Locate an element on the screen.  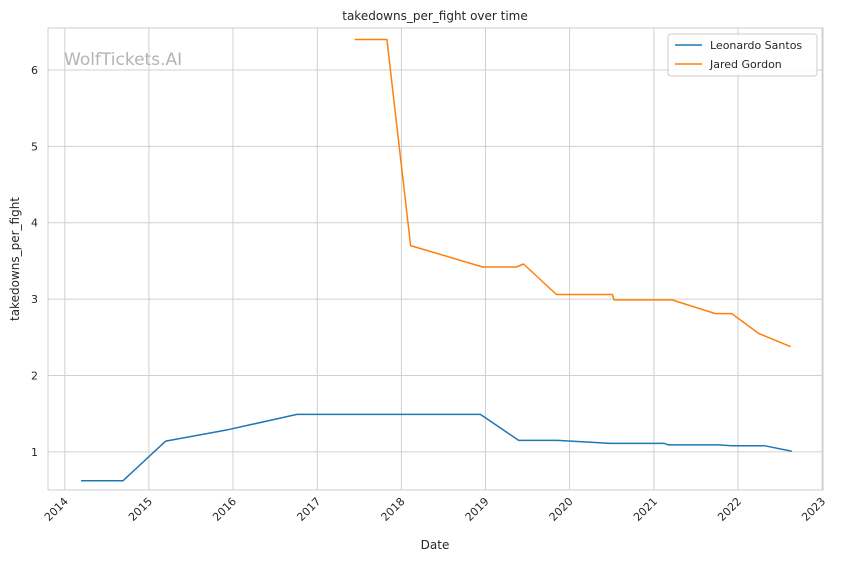
x-tick-label: 2014 is located at coordinates (56, 509).